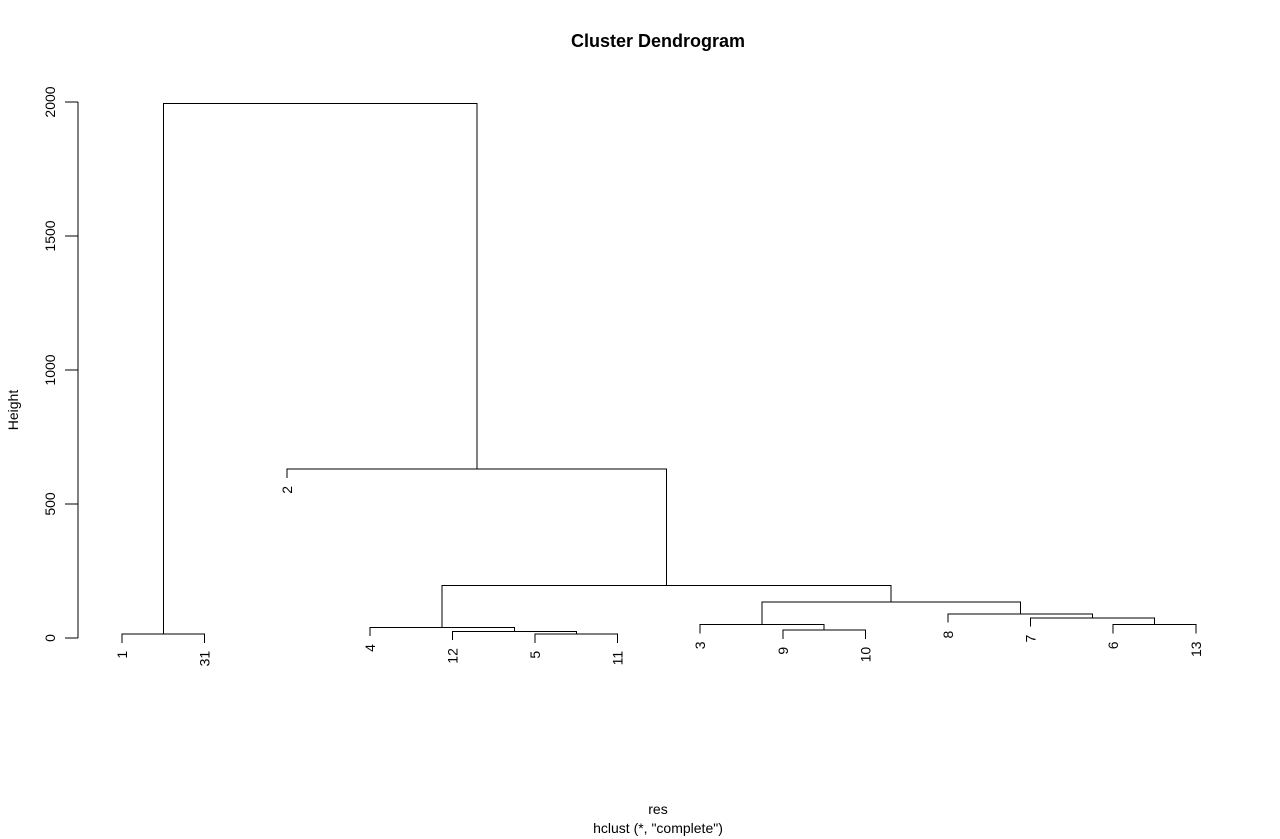 This screenshot has width=1280, height=839. Describe the element at coordinates (783, 651) in the screenshot. I see `leaf-label: 9` at that location.